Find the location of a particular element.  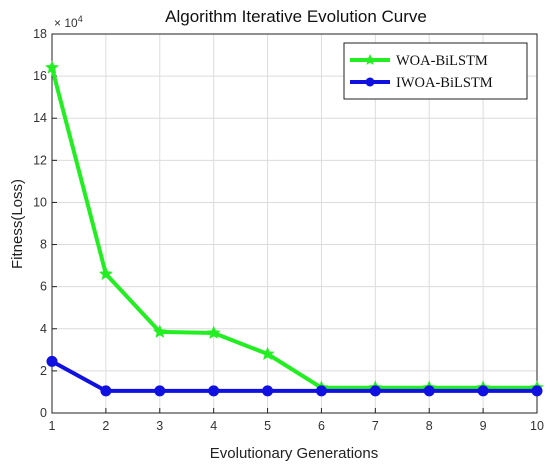

y-axis-multiplier-base: × 10 is located at coordinates (66, 23).